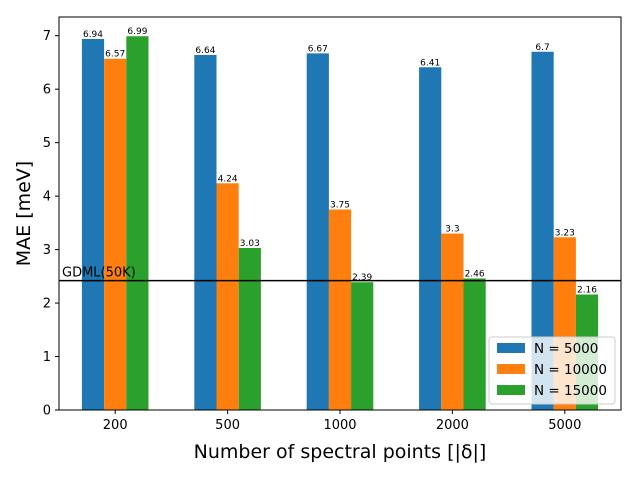 The image size is (640, 480). Describe the element at coordinates (475, 274) in the screenshot. I see `data-label: 2.46` at that location.